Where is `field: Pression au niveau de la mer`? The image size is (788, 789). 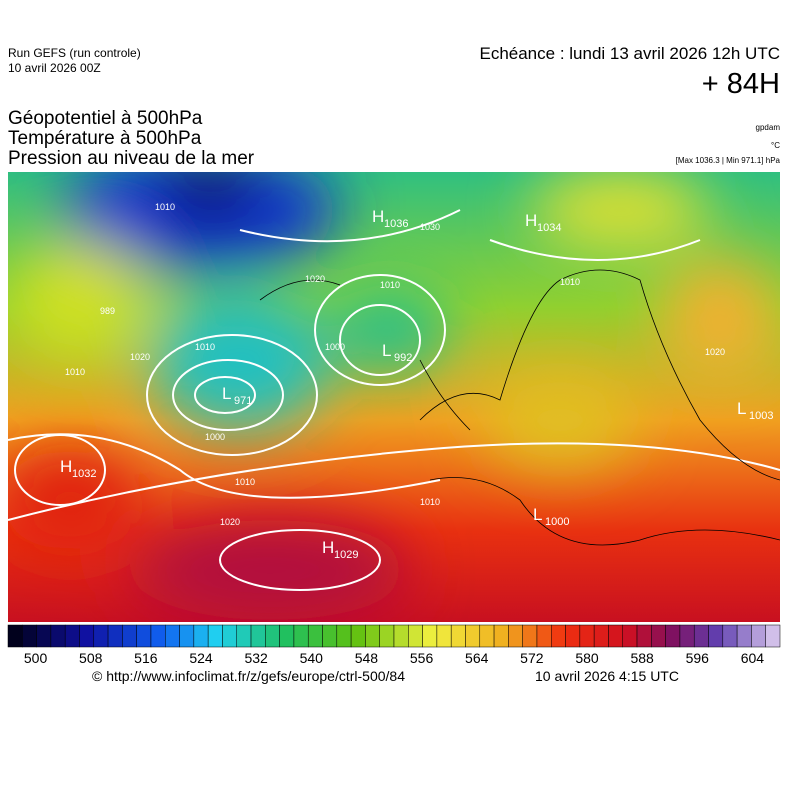 field: Pression au niveau de la mer is located at coordinates (131, 158).